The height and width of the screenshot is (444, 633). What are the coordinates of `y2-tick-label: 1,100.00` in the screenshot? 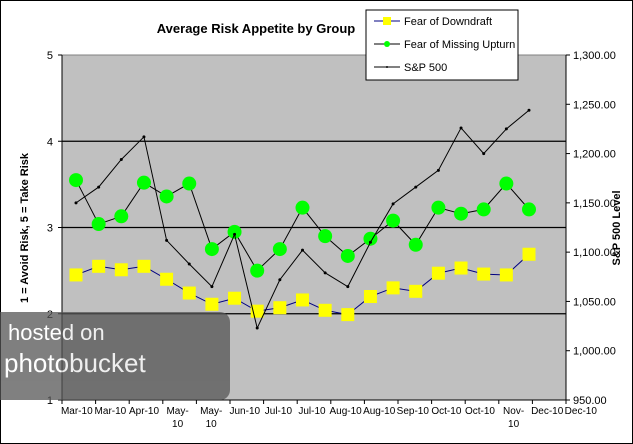 It's located at (594, 253).